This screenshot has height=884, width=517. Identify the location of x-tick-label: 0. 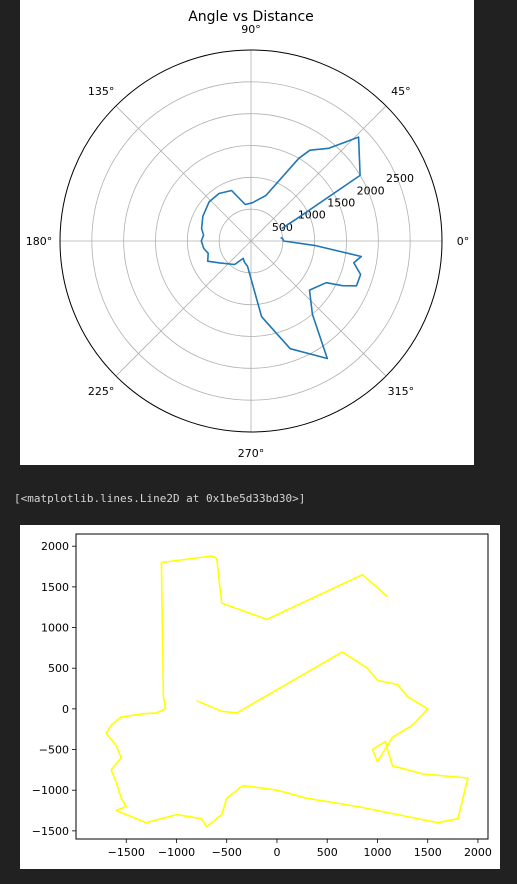
(276, 852).